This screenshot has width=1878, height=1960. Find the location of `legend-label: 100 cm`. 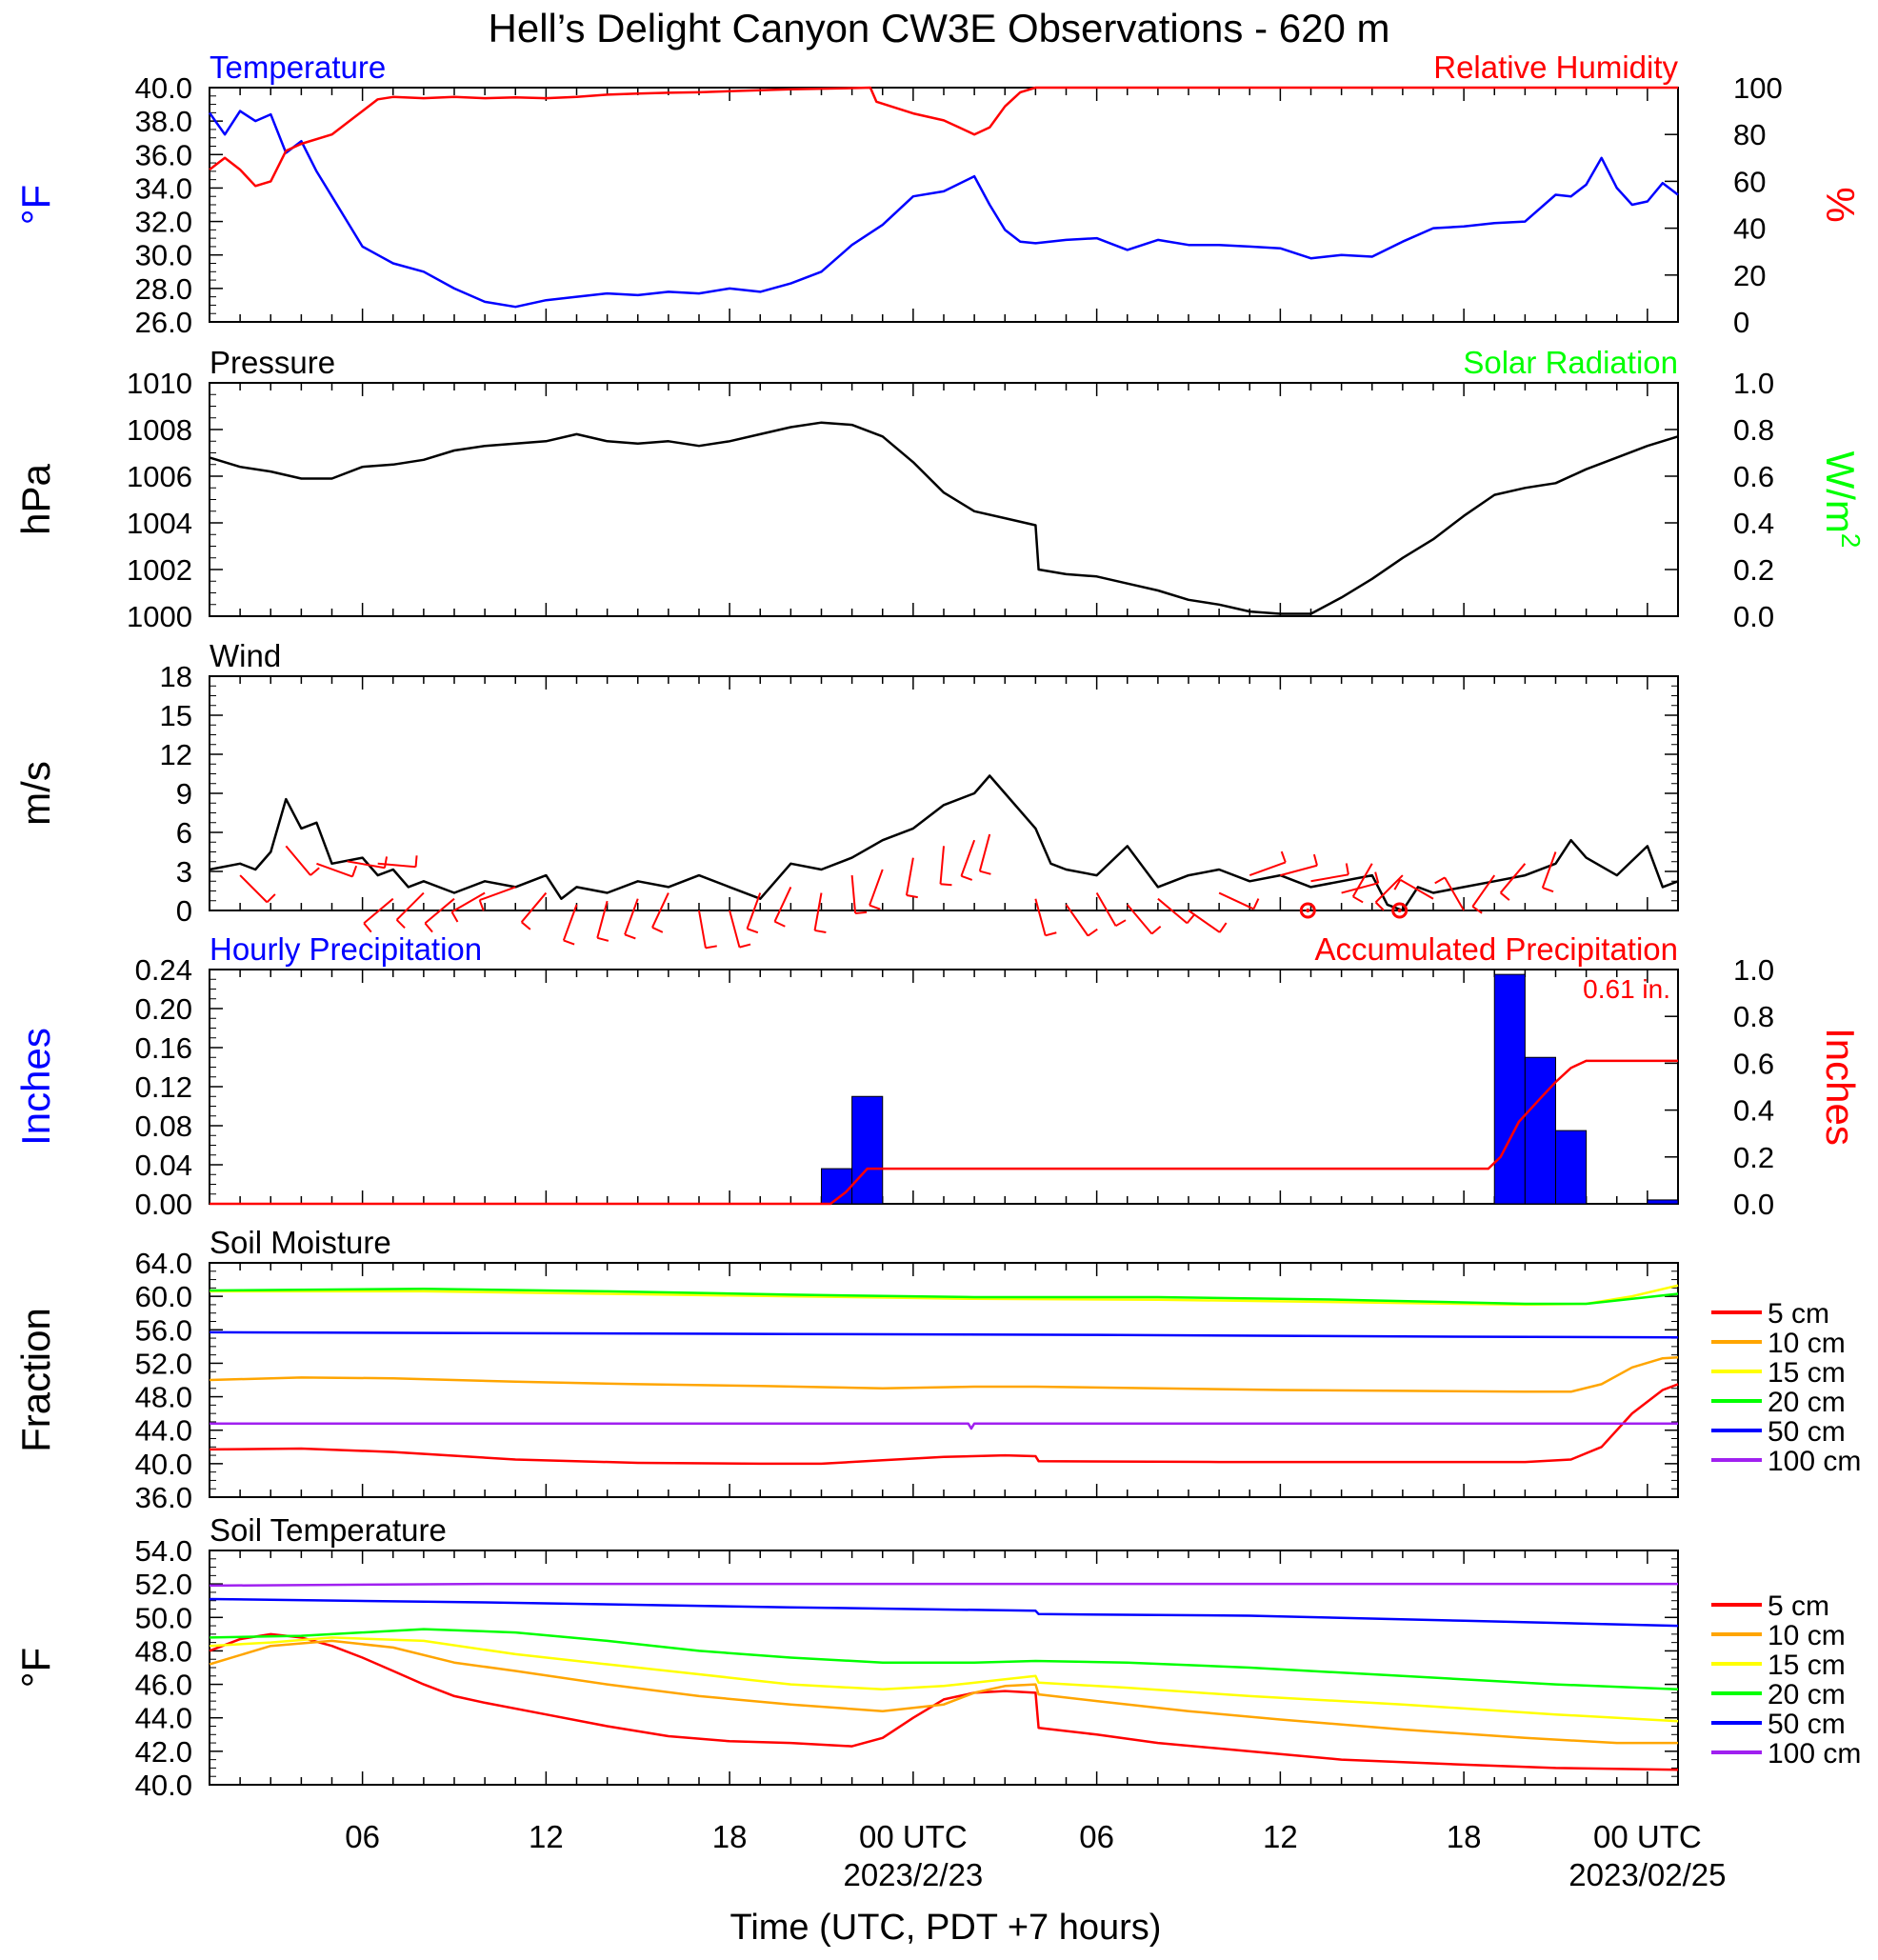

legend-label: 100 cm is located at coordinates (1814, 1754).